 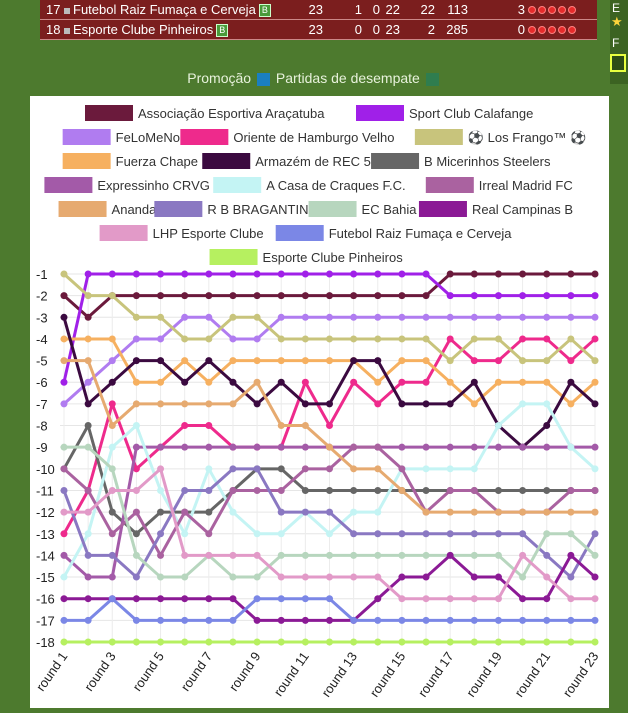 I want to click on cell-pos: 17, so click(x=53, y=9).